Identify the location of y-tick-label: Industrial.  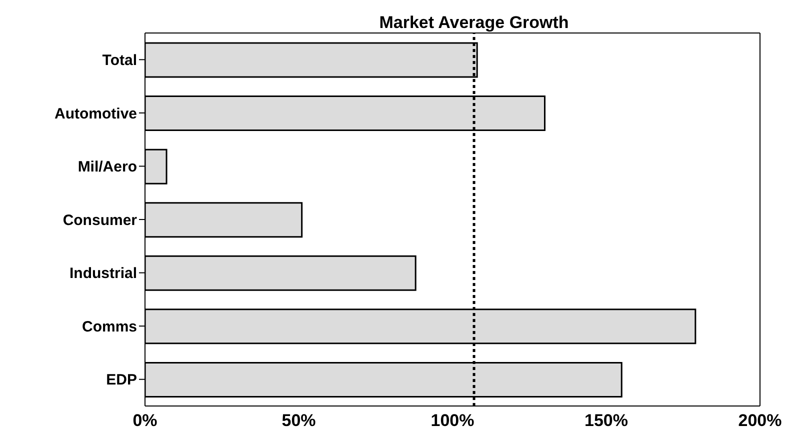
(103, 273).